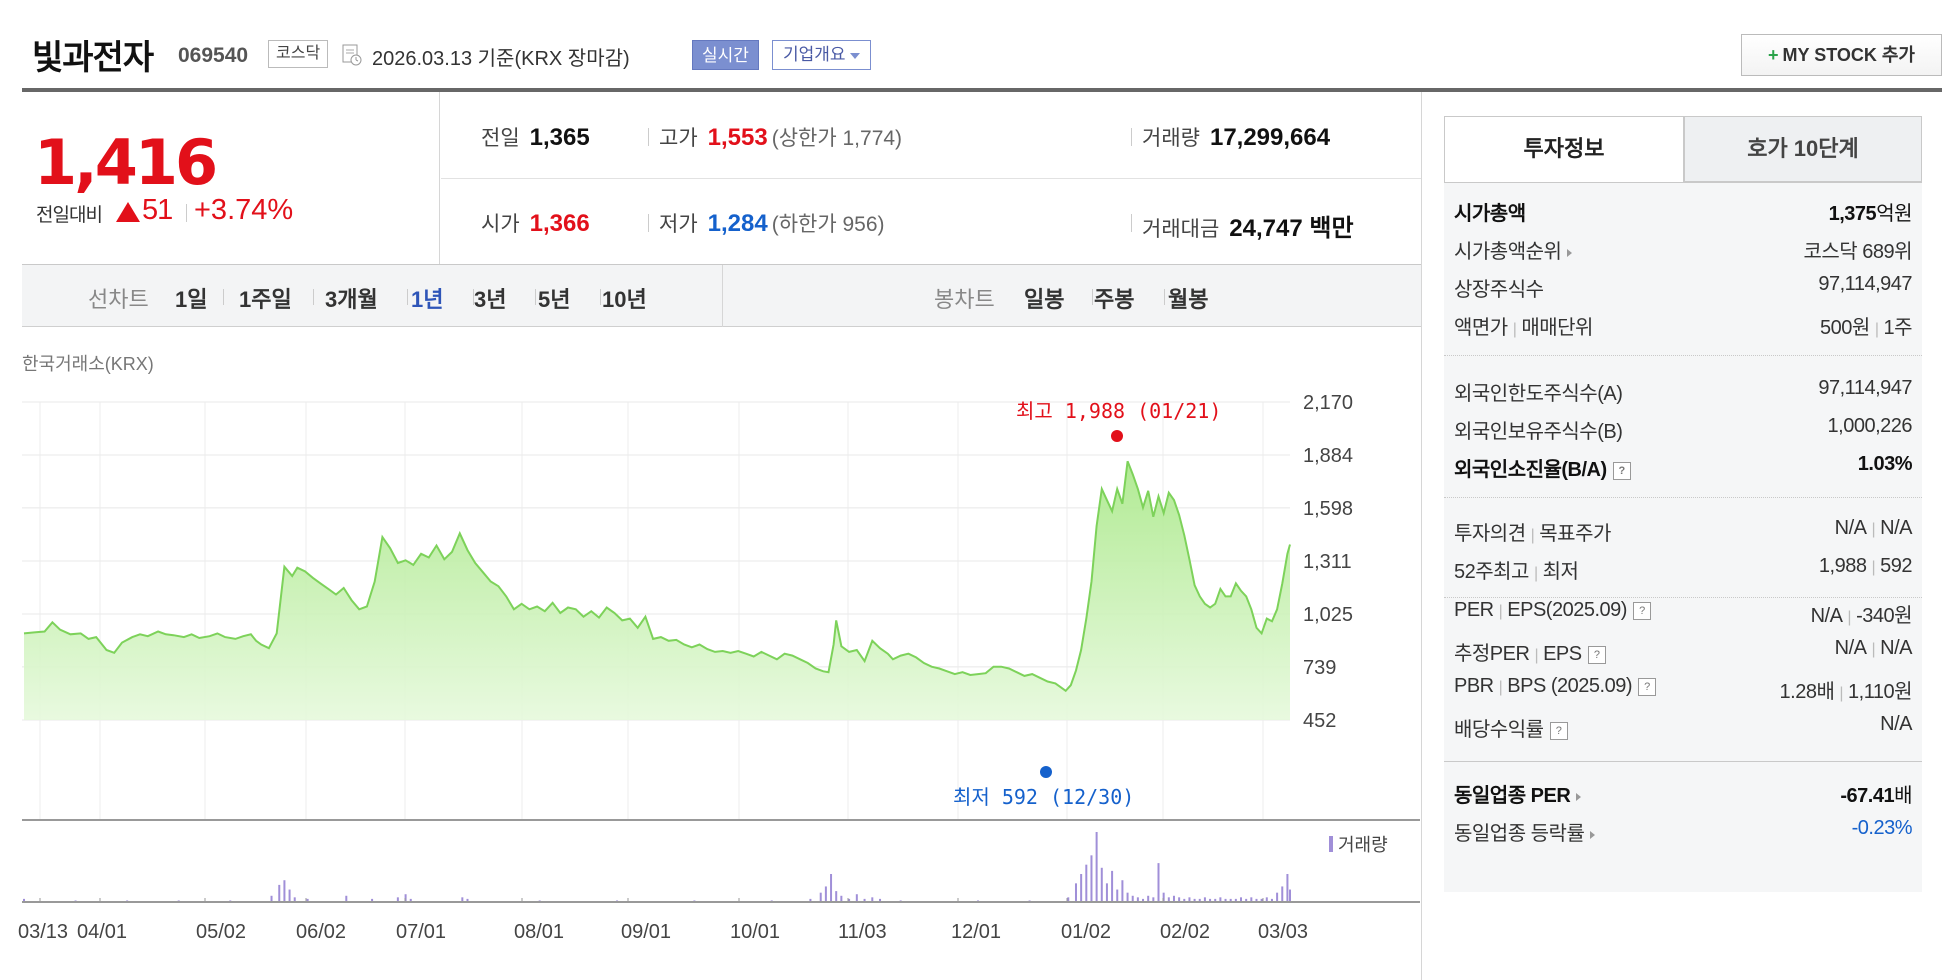 The image size is (1960, 980). I want to click on week52-row: 52주최고 | 최저 1,988 | 592, so click(1683, 569).